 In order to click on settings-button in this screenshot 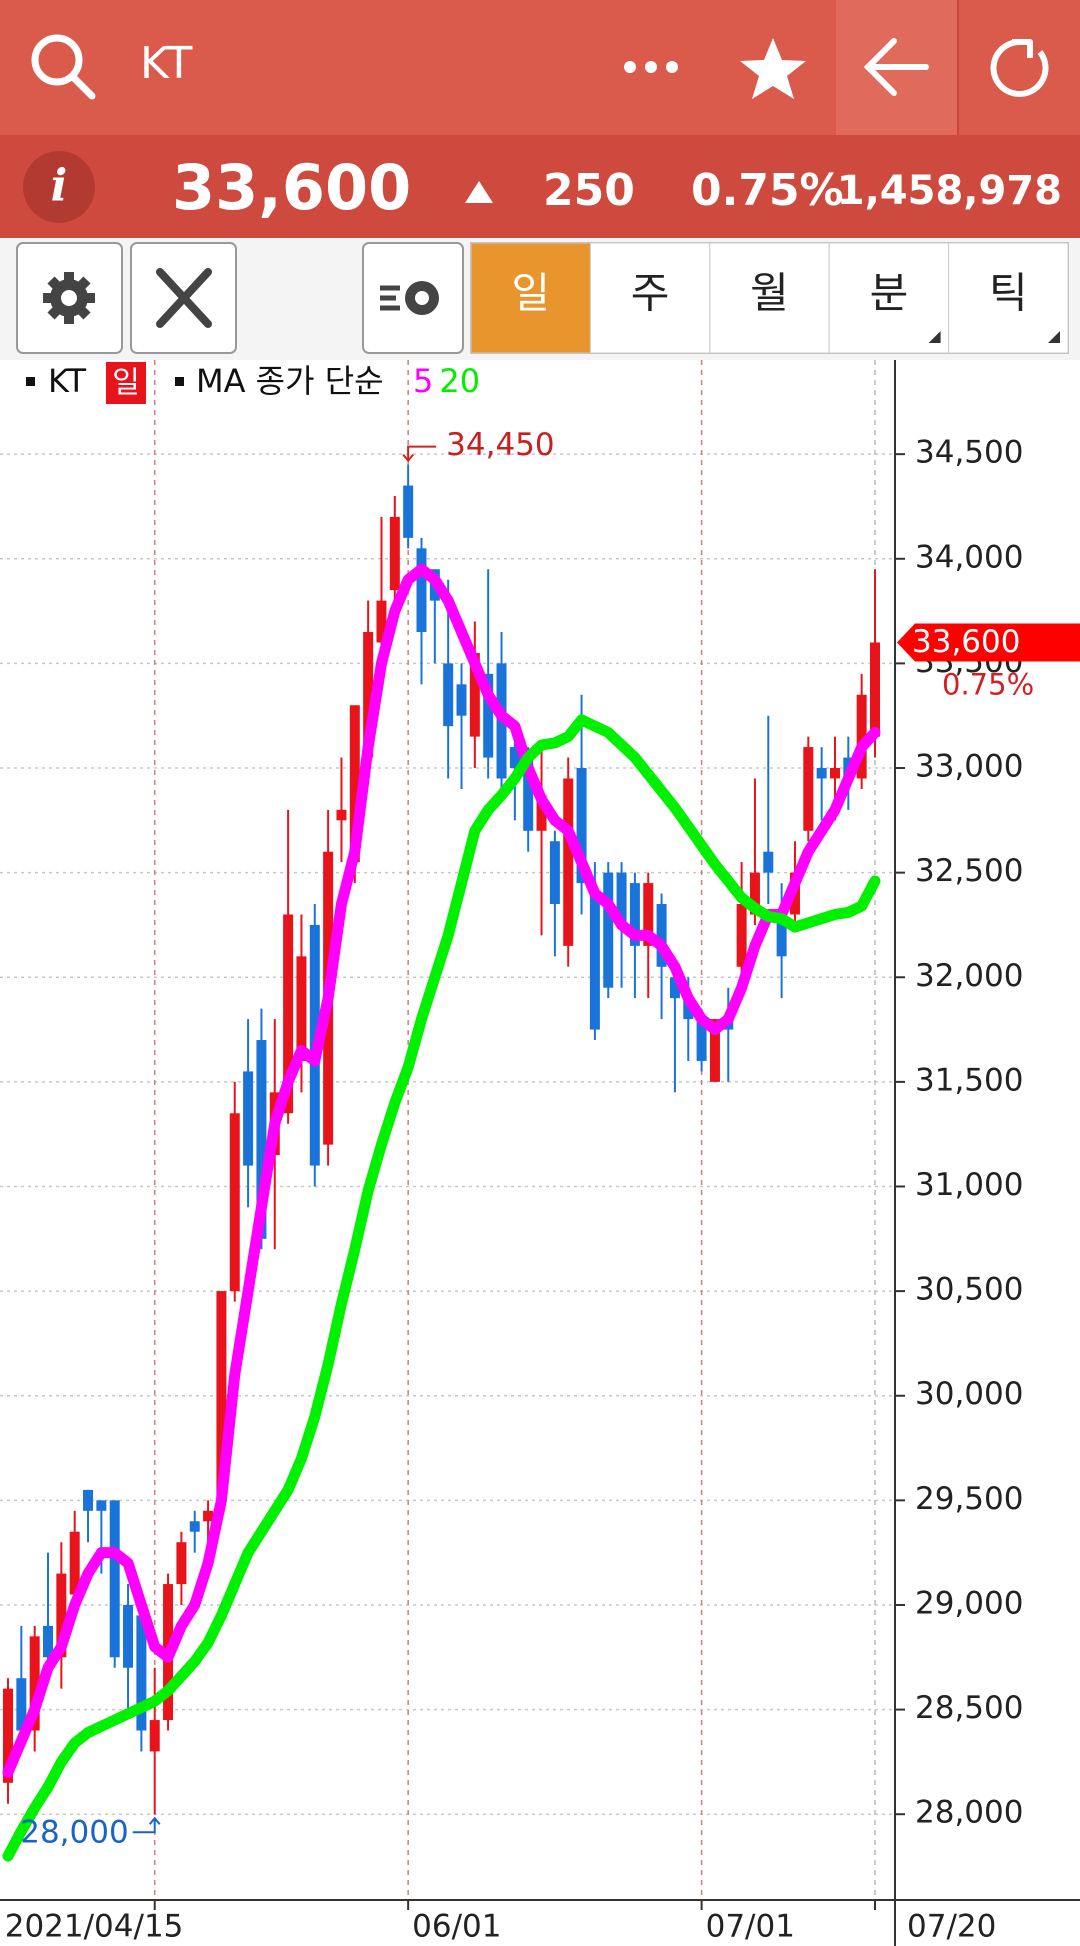, I will do `click(69, 298)`.